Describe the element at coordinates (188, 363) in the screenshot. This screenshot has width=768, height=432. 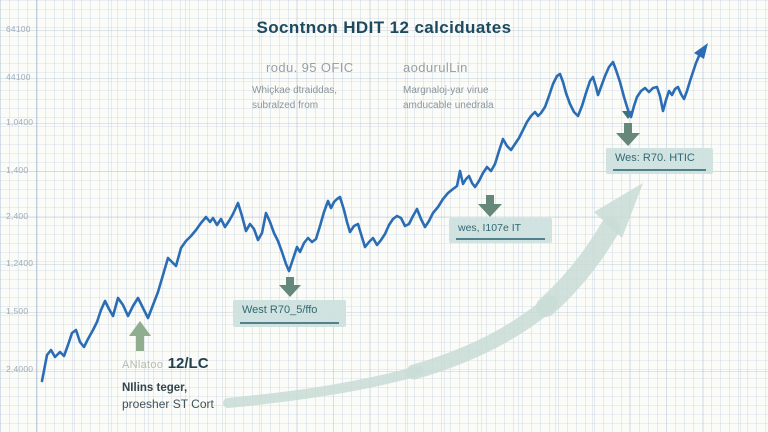
I see `footnote-value: 12/LC` at that location.